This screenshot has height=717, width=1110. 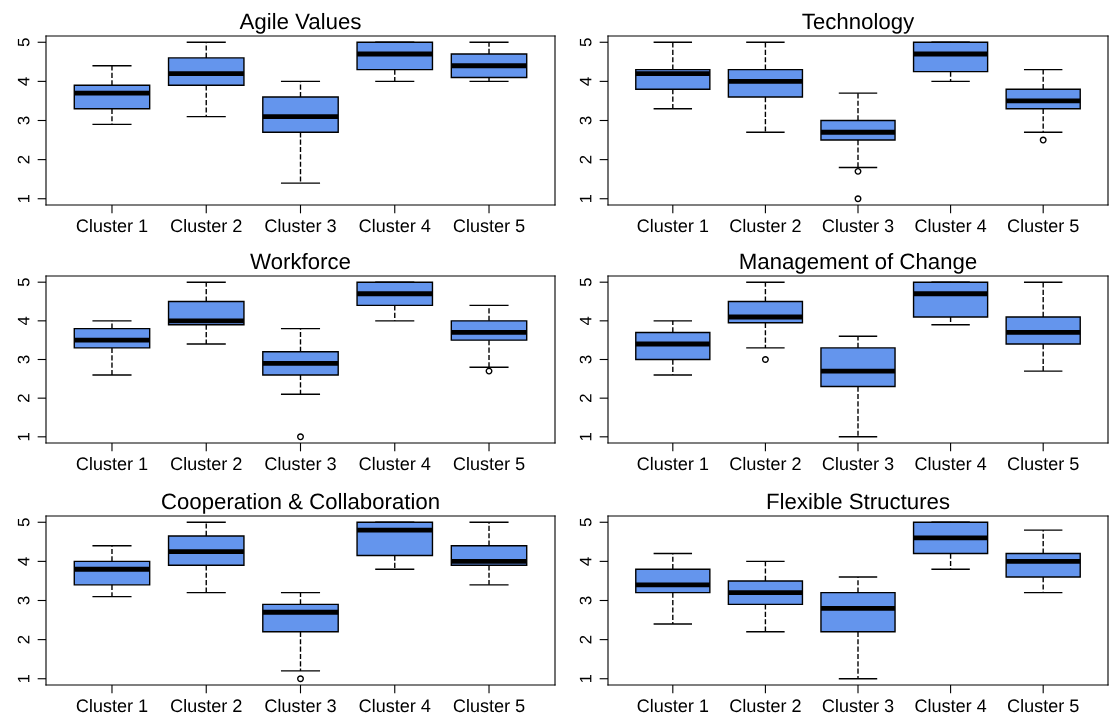 I want to click on chart-title: Management of Change, so click(x=858, y=263).